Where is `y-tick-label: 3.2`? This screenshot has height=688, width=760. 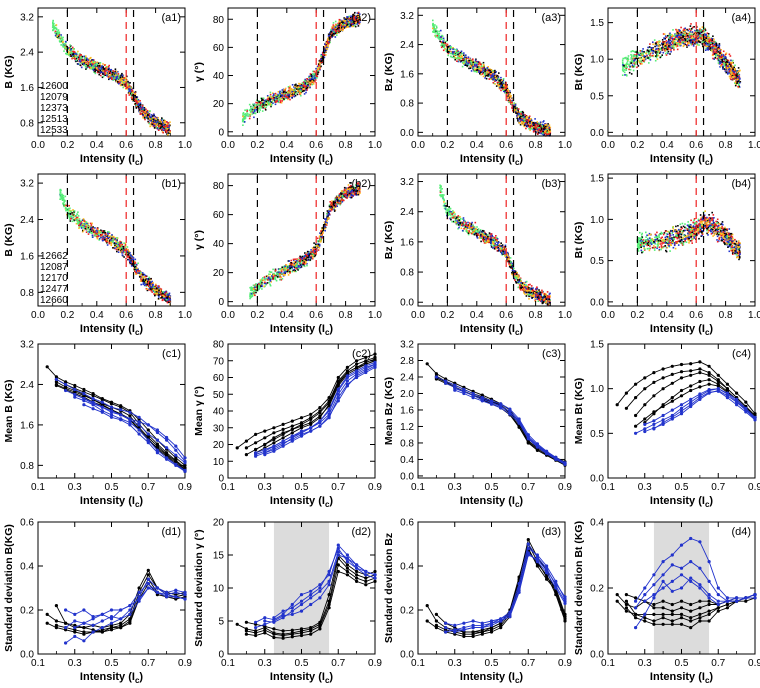
y-tick-label: 3.2 is located at coordinates (27, 17).